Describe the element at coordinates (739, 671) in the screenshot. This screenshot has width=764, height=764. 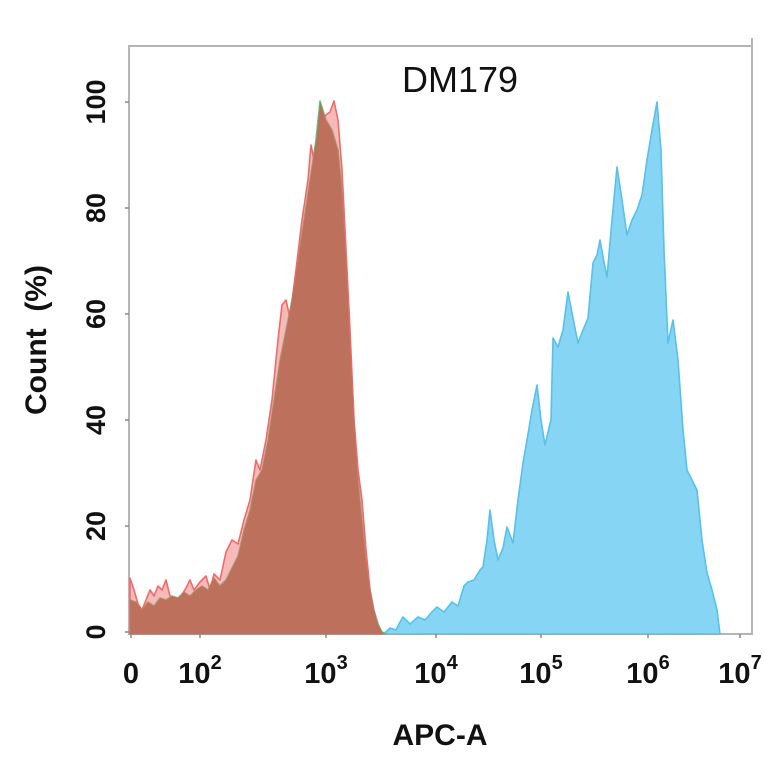
I see `x-tick-label: 10⁷` at that location.